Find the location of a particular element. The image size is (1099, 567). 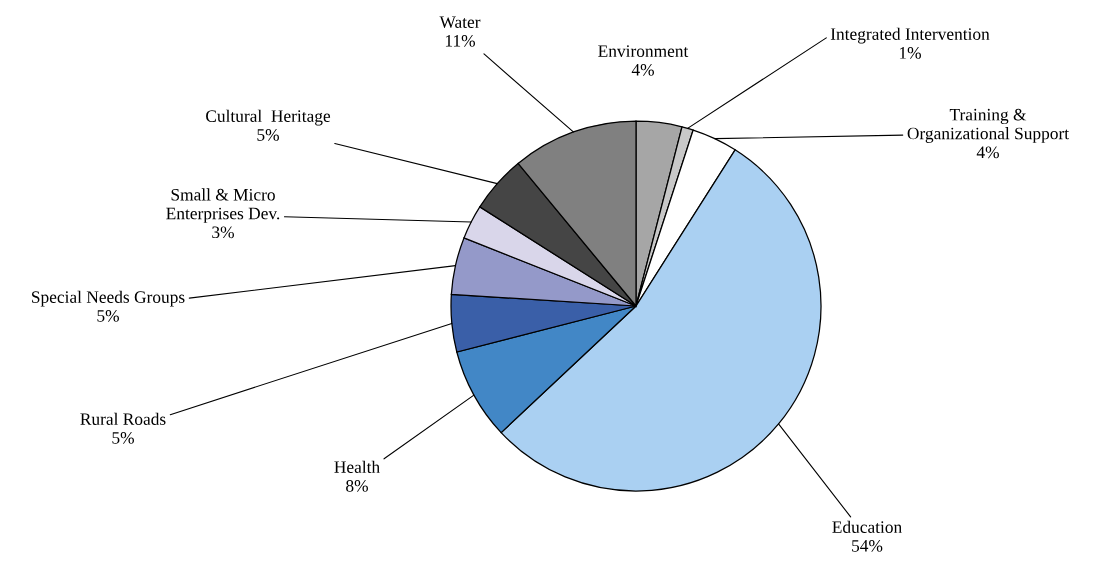

slice-label: Rural Roads is located at coordinates (123, 418).